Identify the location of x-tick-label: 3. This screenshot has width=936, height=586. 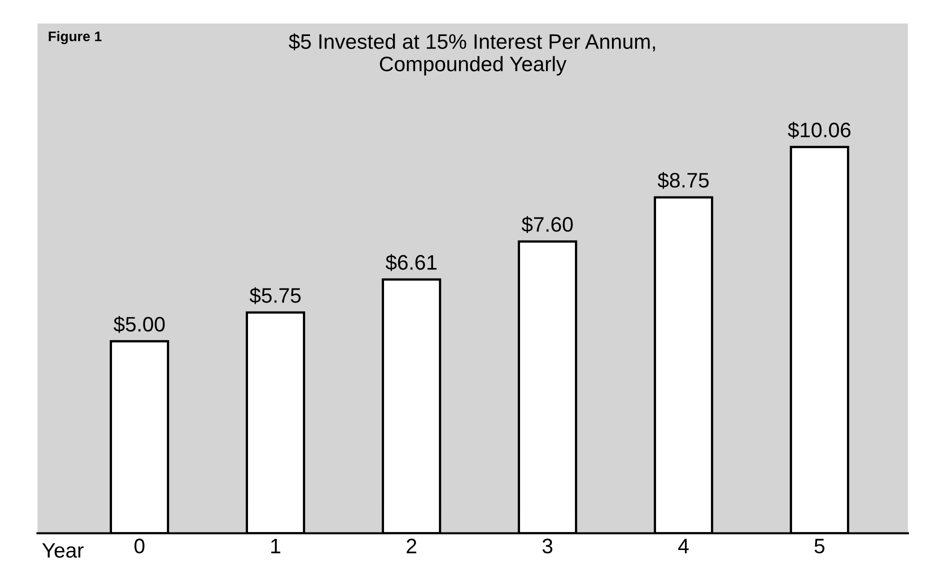
(547, 546).